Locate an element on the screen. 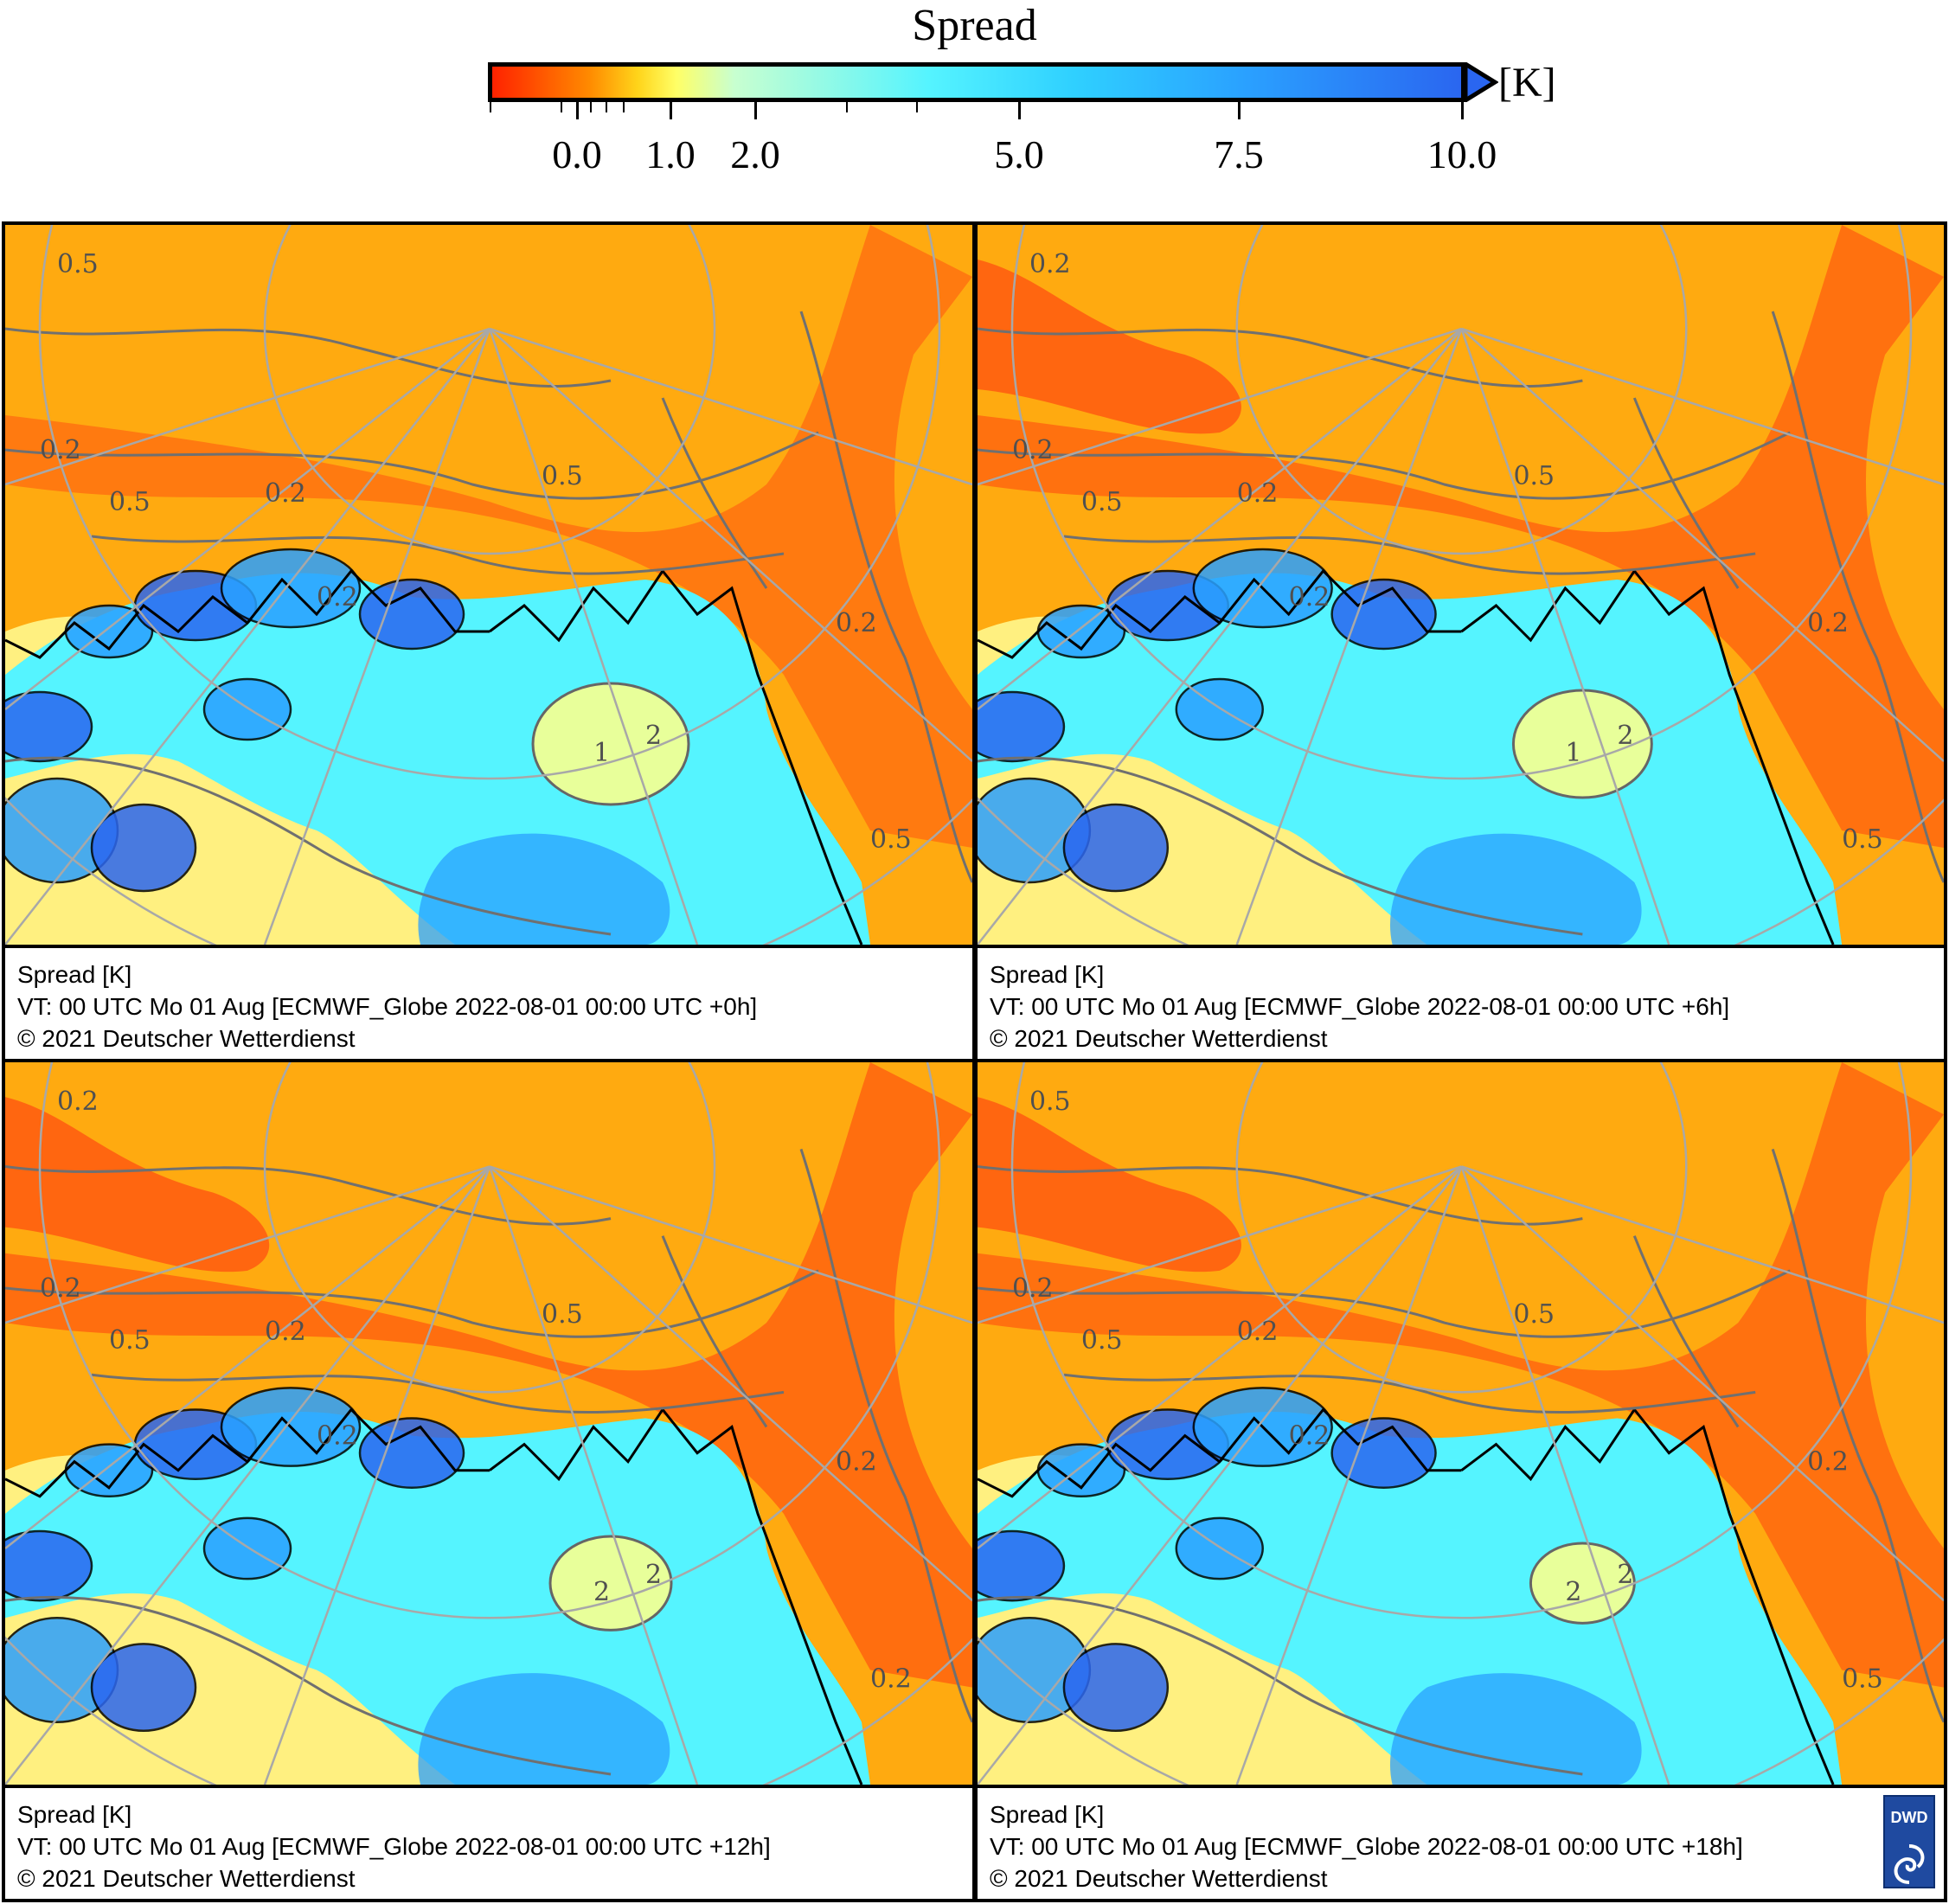 The width and height of the screenshot is (1949, 1904). greenland-land is located at coordinates (437, 759).